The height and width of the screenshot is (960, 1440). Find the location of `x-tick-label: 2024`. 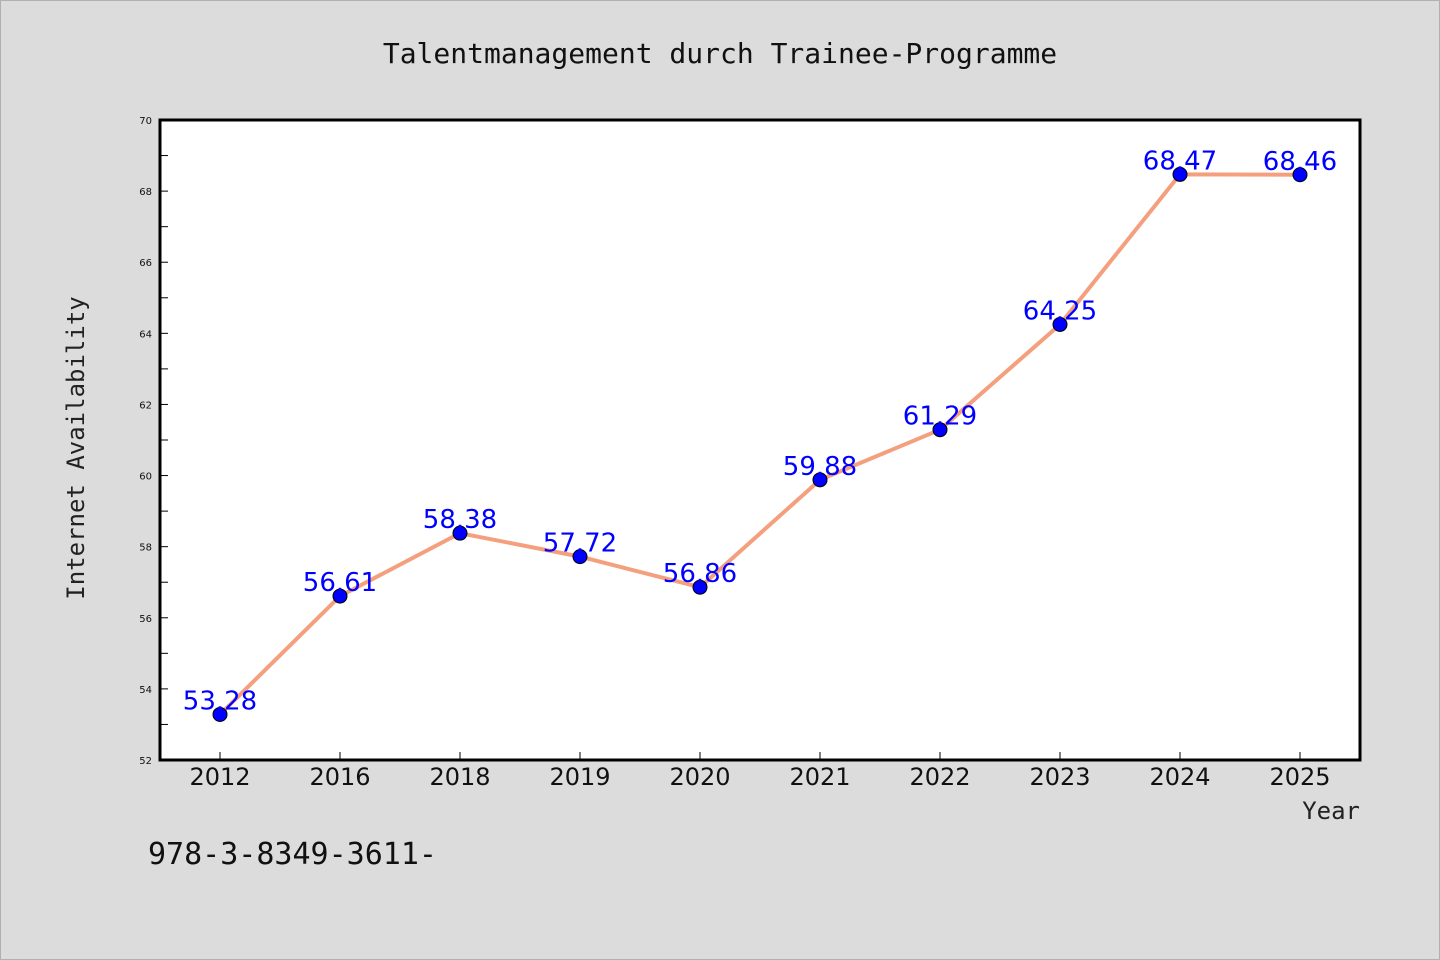

x-tick-label: 2024 is located at coordinates (1179, 777).